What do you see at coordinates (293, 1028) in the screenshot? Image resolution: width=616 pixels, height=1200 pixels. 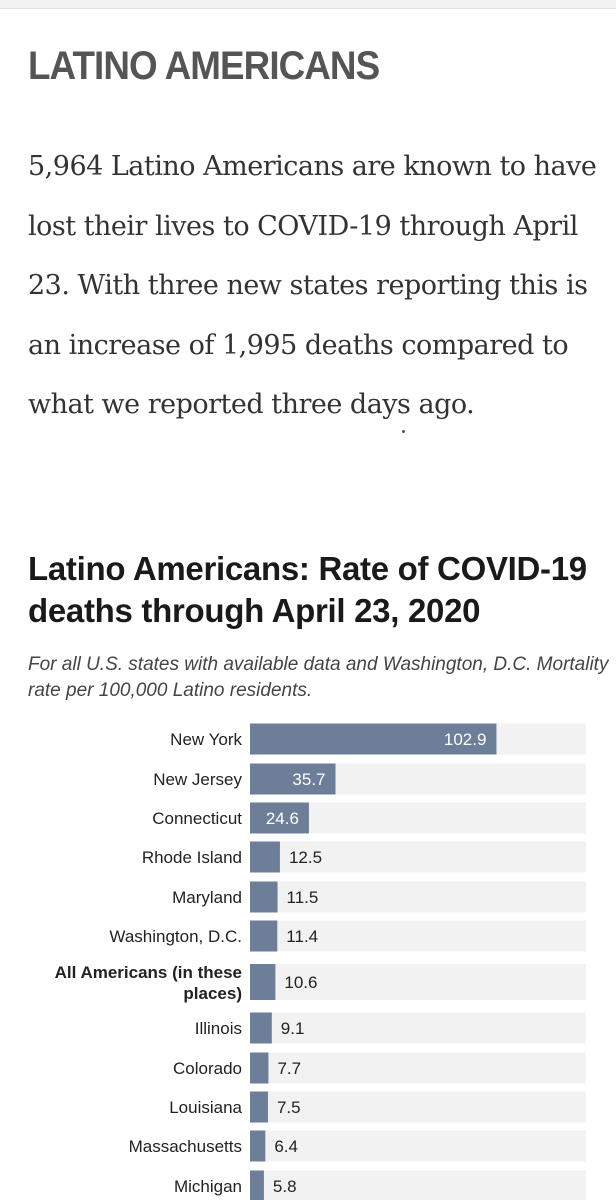 I see `value-label: 9.1` at bounding box center [293, 1028].